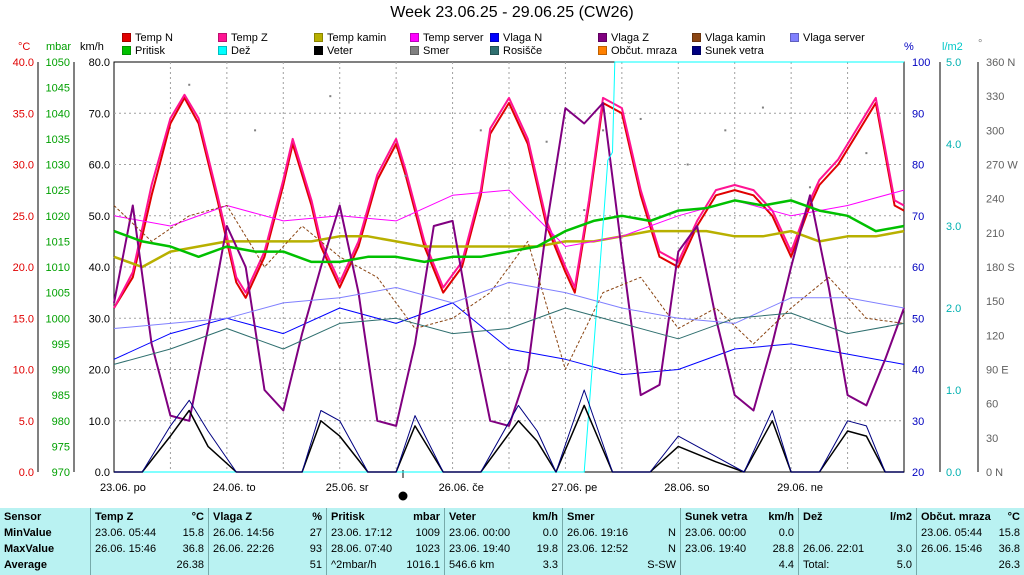  What do you see at coordinates (834, 549) in the screenshot?
I see `summary-date: 26.06. 22:01` at bounding box center [834, 549].